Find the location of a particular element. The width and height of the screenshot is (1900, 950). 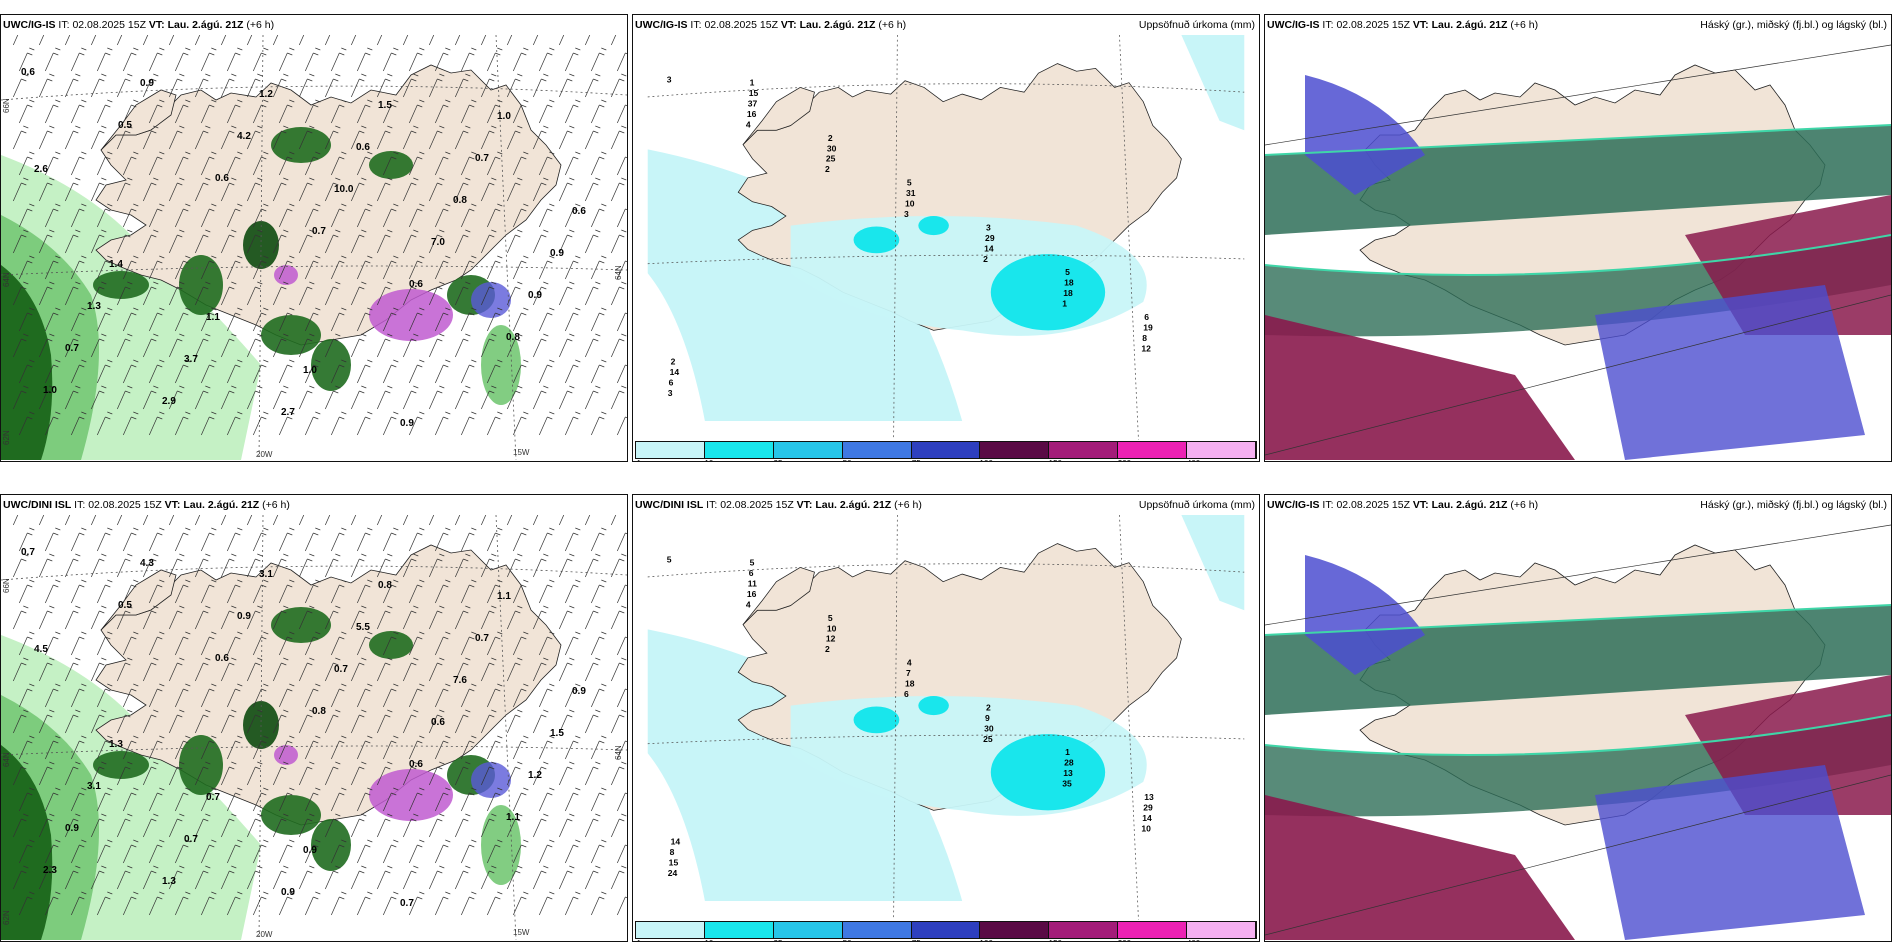

rain-value-label: 0.9 is located at coordinates (244, 616).